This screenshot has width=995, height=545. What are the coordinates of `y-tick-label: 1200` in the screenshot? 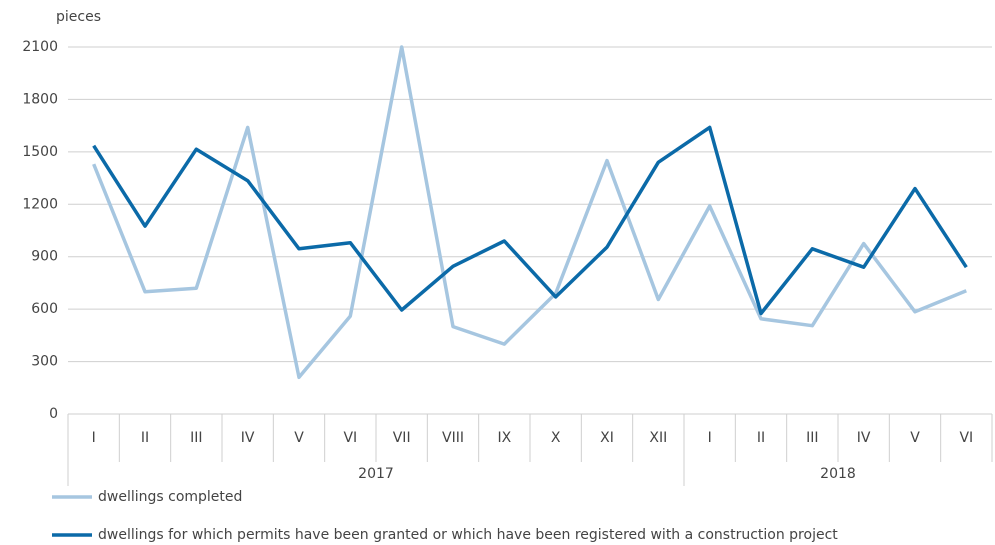 It's located at (40, 204).